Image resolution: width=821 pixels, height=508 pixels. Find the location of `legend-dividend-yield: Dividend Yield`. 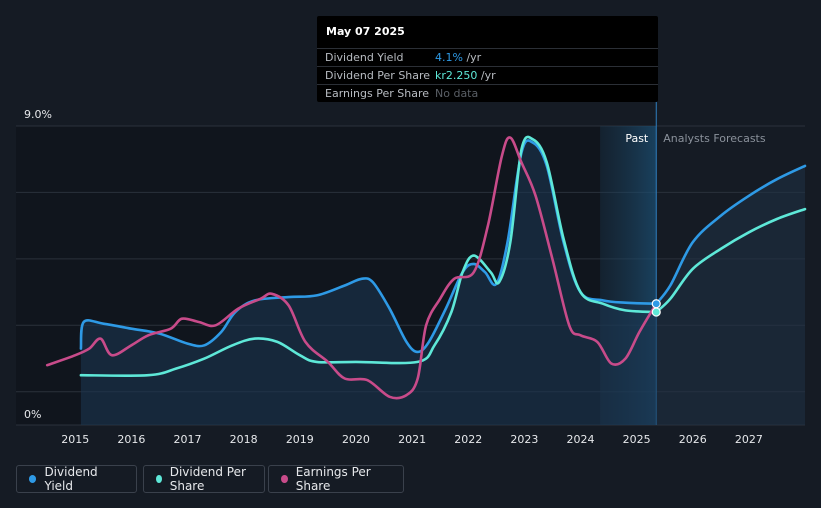

legend-dividend-yield: Dividend Yield is located at coordinates (76, 479).